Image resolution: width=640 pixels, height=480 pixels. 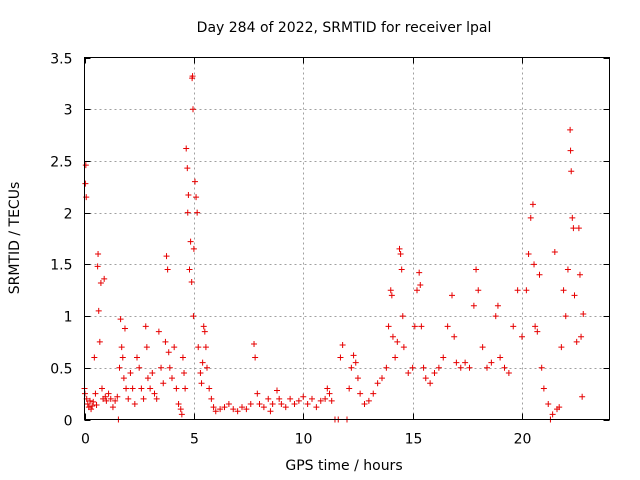 What do you see at coordinates (414, 440) in the screenshot?
I see `x-tick-label: 15` at bounding box center [414, 440].